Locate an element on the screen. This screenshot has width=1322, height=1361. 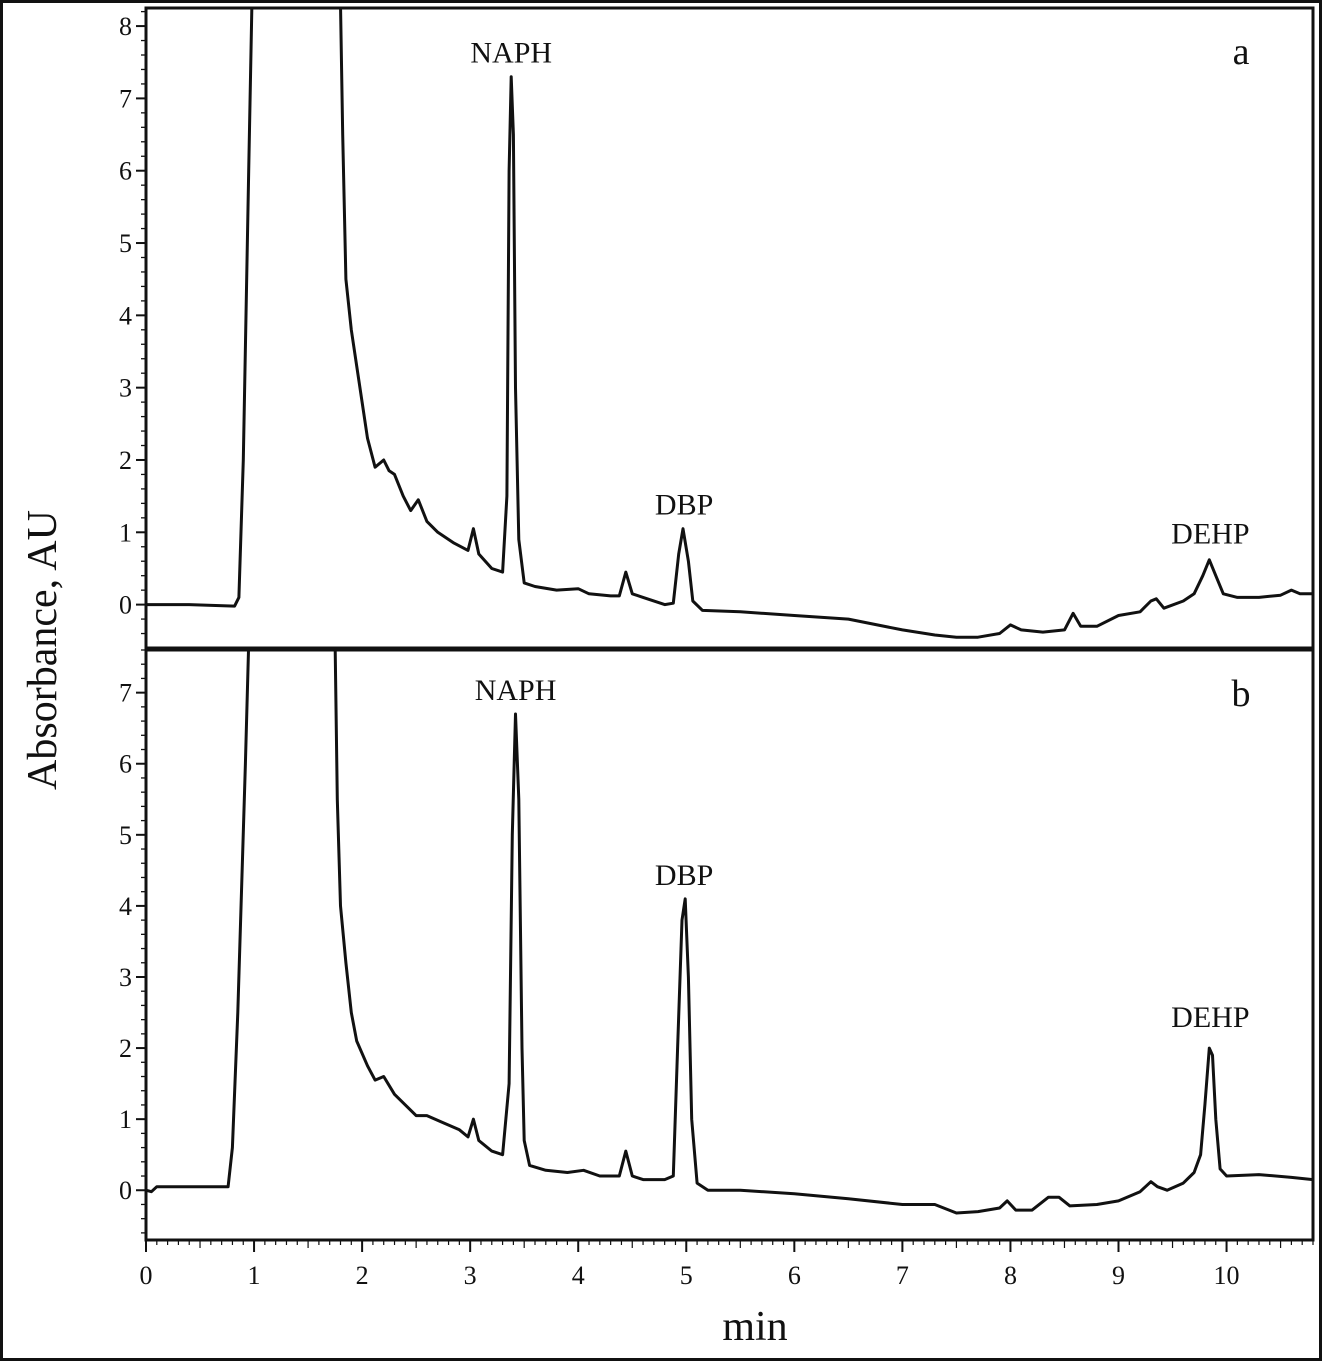
x-axis: 0 1 2 3 4 5 6 7 8 9 10 is located at coordinates (727, 1265).